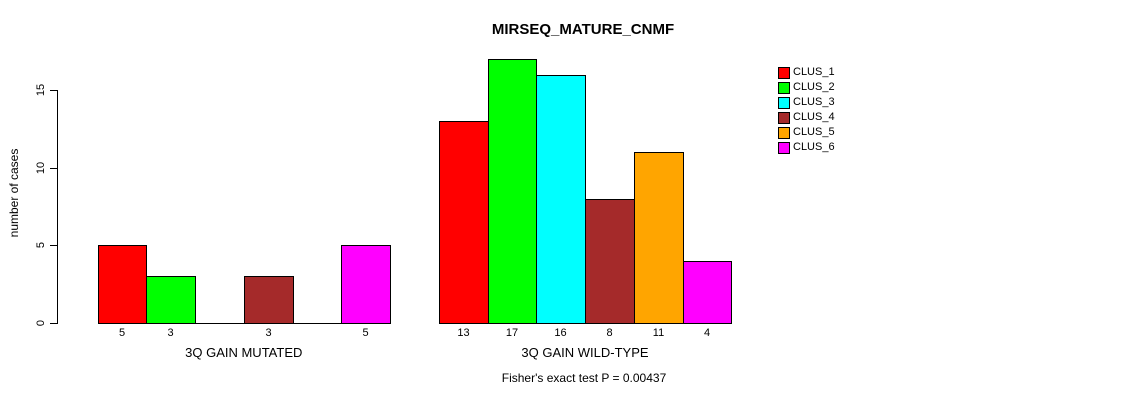 Image resolution: width=1140 pixels, height=400 pixels. Describe the element at coordinates (609, 333) in the screenshot. I see `bar-value-label: 8` at that location.